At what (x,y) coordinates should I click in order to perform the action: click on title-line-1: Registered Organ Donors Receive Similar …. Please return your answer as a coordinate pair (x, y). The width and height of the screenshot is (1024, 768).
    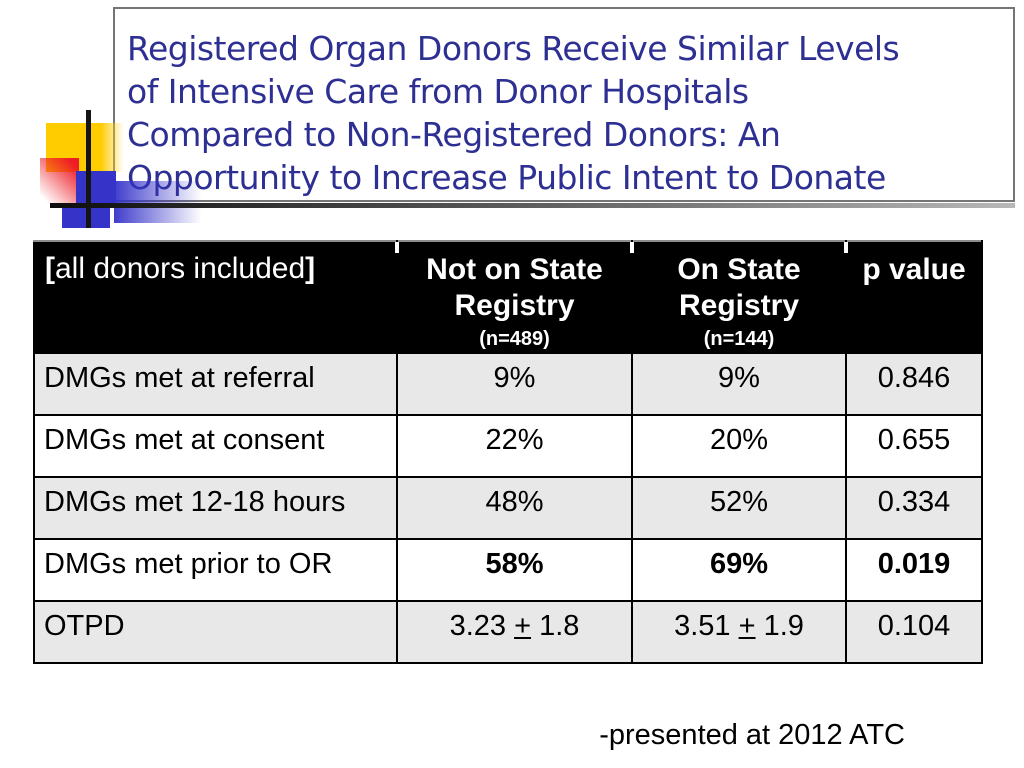
    Looking at the image, I should click on (513, 48).